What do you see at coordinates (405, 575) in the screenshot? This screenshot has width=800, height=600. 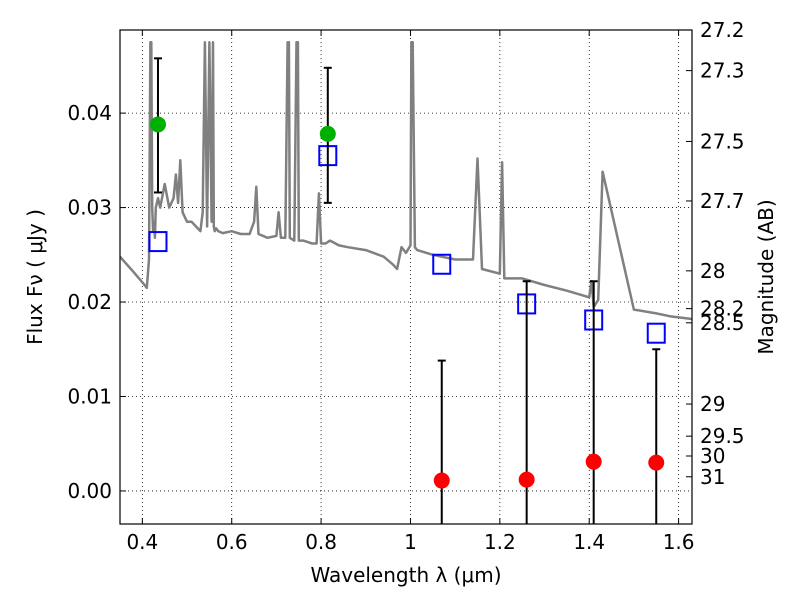 I see `x-axis-label: Wavelength λ (μm)` at bounding box center [405, 575].